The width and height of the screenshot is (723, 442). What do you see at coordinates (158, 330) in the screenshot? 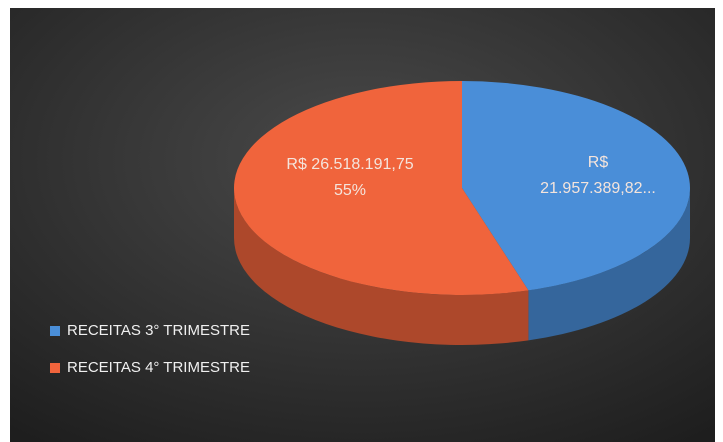
I see `legend-label: RECEITAS 3° TRIMESTRE` at bounding box center [158, 330].